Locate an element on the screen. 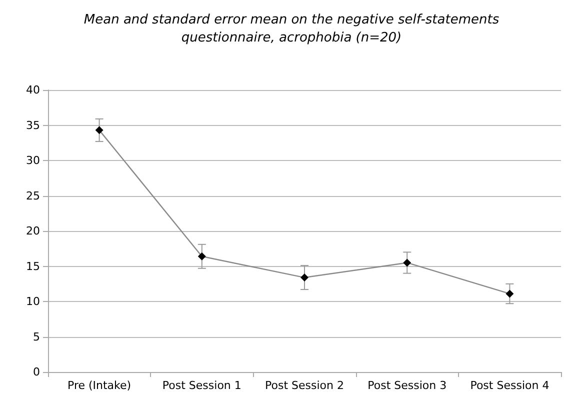  x-tick-label: Post Session 1 is located at coordinates (202, 385).